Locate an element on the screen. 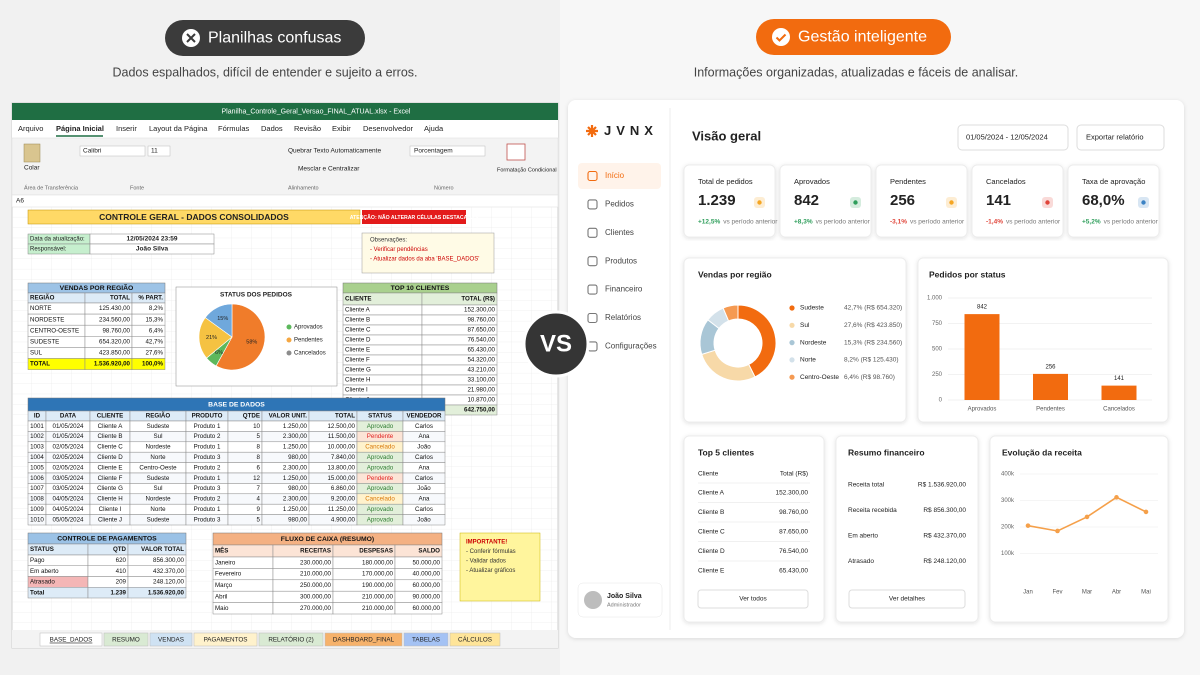 The image size is (1200, 675). nav-item: Clientes is located at coordinates (619, 232).